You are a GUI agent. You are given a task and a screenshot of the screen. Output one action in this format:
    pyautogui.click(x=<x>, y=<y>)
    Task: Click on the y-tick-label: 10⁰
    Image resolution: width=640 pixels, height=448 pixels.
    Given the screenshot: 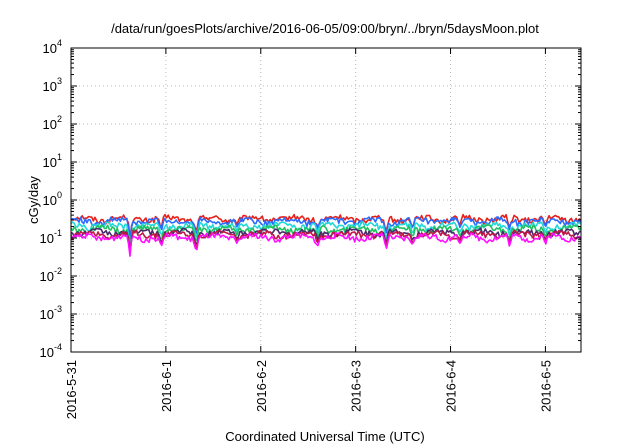 What is the action you would take?
    pyautogui.click(x=52, y=199)
    